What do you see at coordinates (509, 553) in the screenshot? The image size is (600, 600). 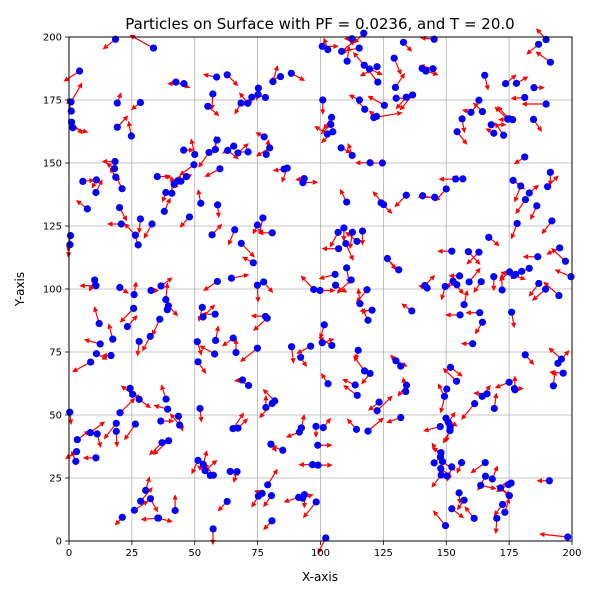 I see `x-tick-label: 175` at bounding box center [509, 553].